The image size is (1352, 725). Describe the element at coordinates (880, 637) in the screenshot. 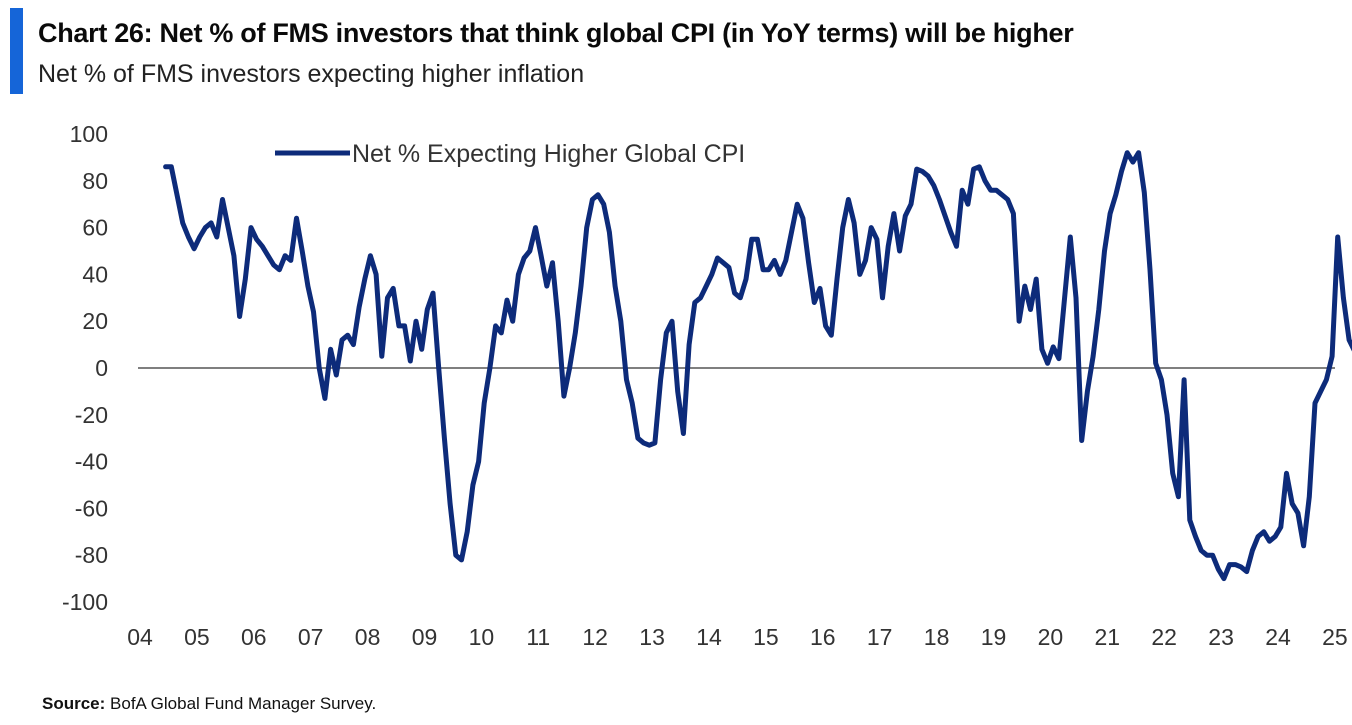

I see `x-tick-label: 17` at that location.